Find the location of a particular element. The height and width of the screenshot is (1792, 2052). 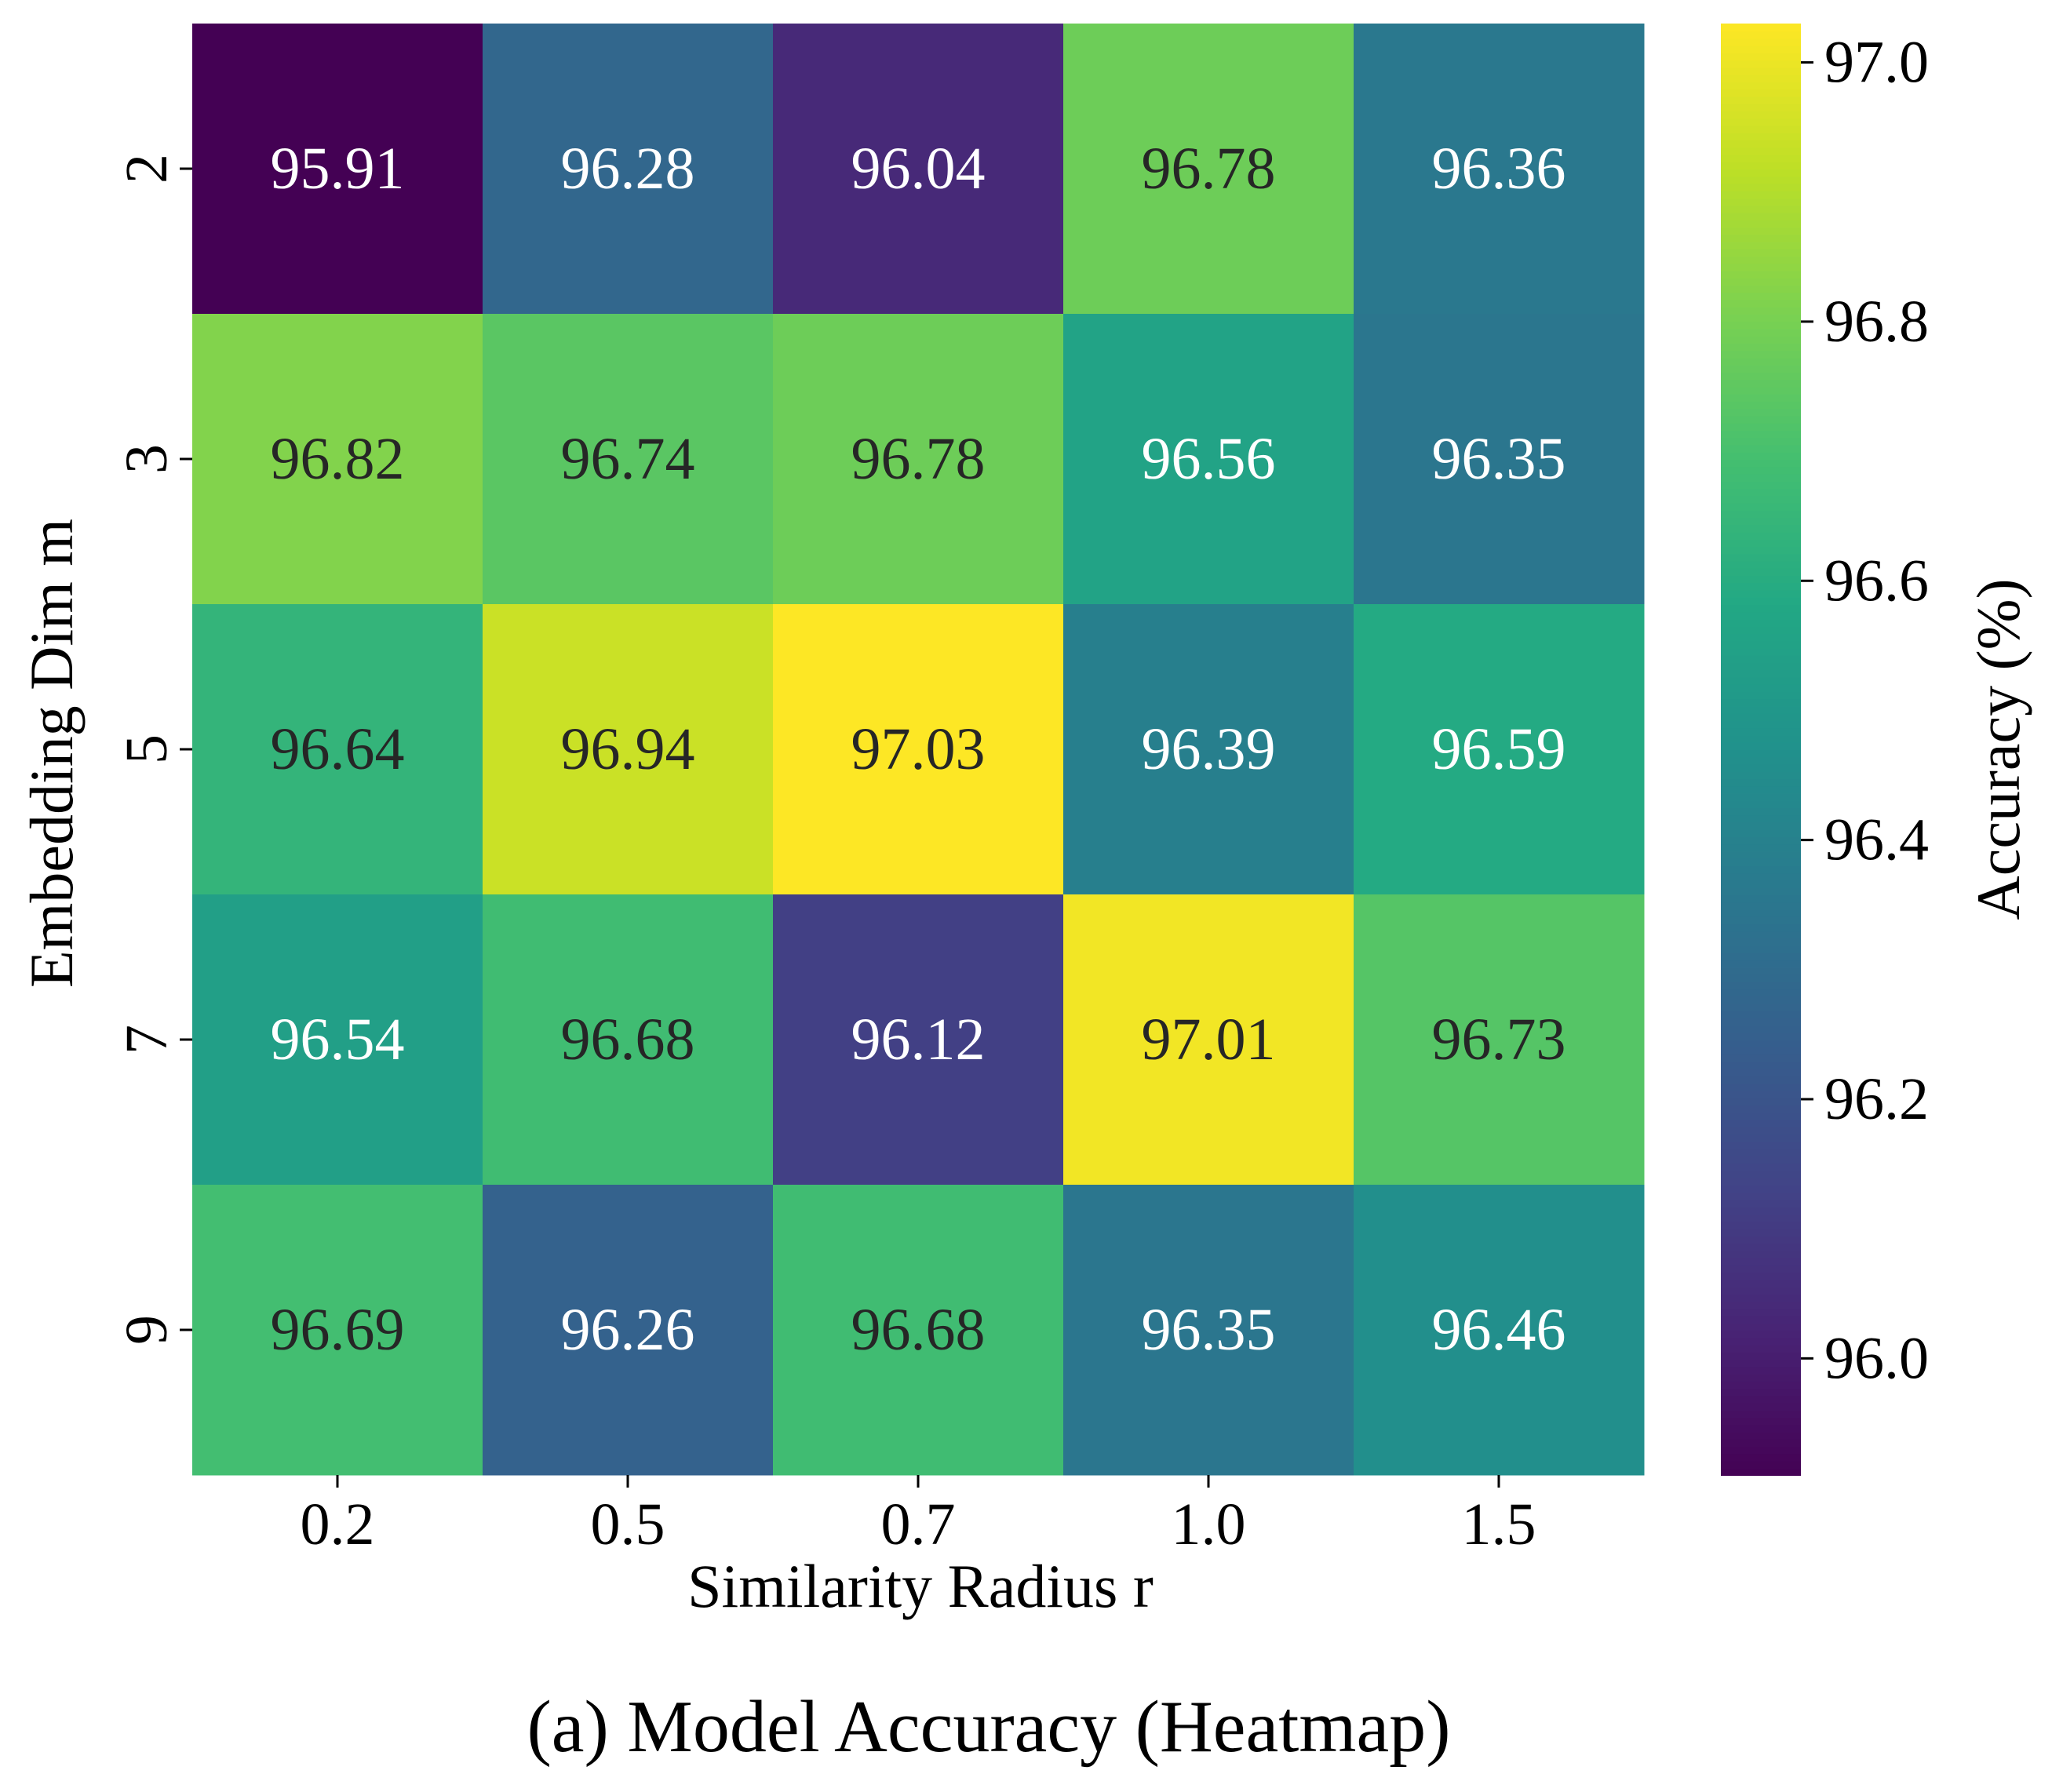

cell-value-label: 96.46 is located at coordinates (1499, 1330).